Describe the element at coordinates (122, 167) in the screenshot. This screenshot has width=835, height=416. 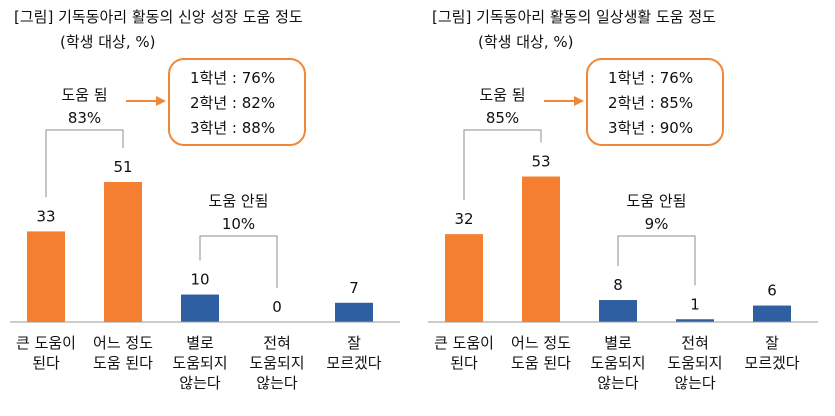
I see `data-label: 51` at that location.